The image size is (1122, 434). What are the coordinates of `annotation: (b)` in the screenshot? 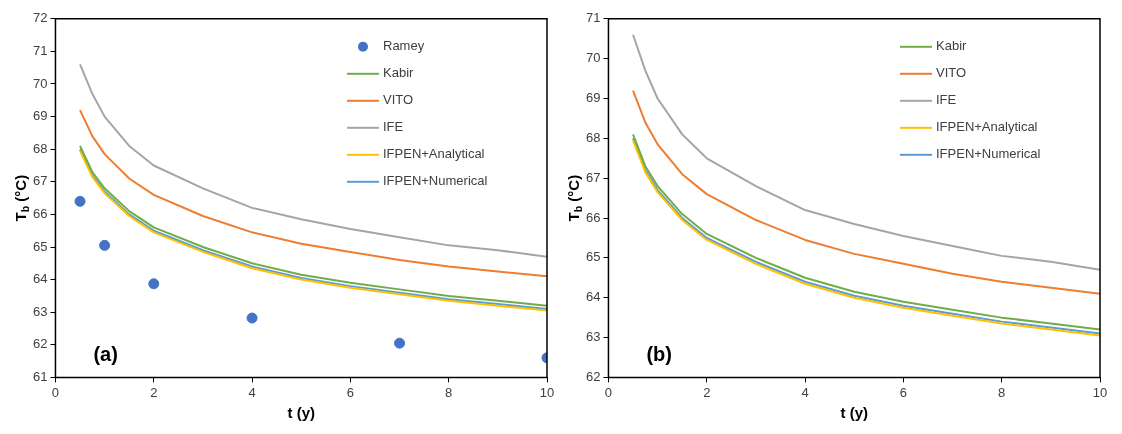 It's located at (659, 353).